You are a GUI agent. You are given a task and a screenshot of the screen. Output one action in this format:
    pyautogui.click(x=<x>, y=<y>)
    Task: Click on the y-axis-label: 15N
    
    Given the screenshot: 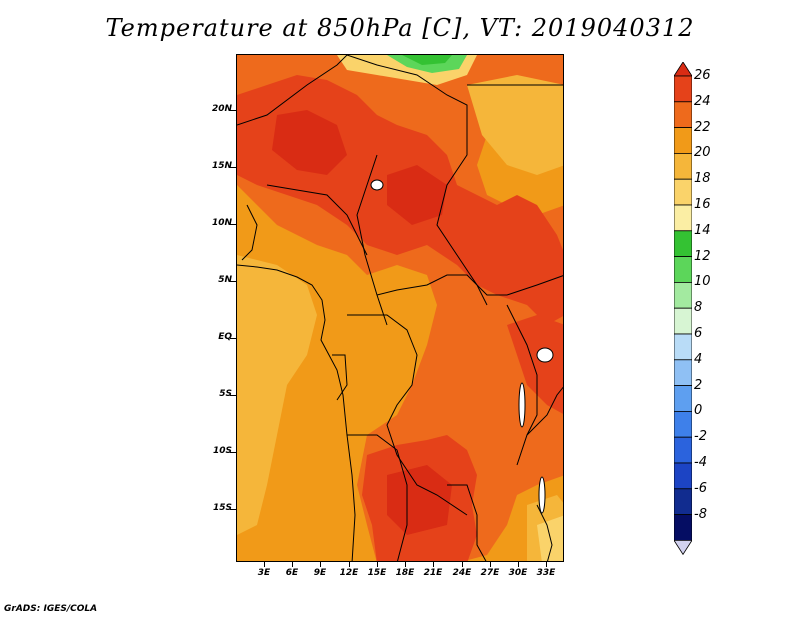 What is the action you would take?
    pyautogui.click(x=221, y=166)
    